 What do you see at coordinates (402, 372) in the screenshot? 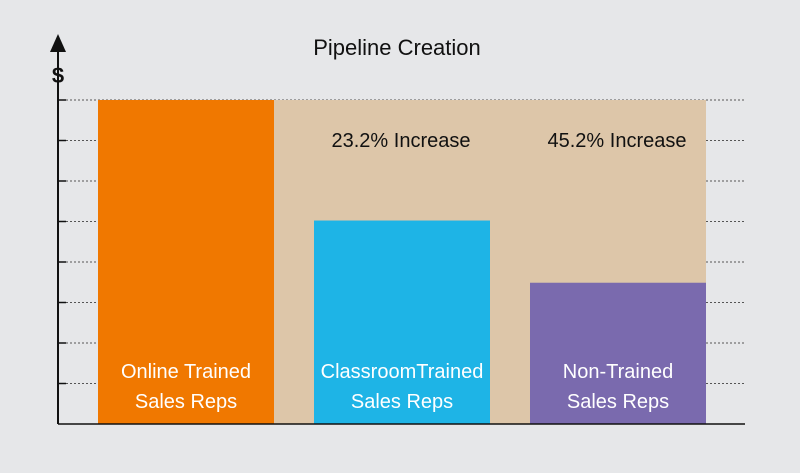
I see `bar-label-2-line-1: ClassroomTrained` at bounding box center [402, 372].